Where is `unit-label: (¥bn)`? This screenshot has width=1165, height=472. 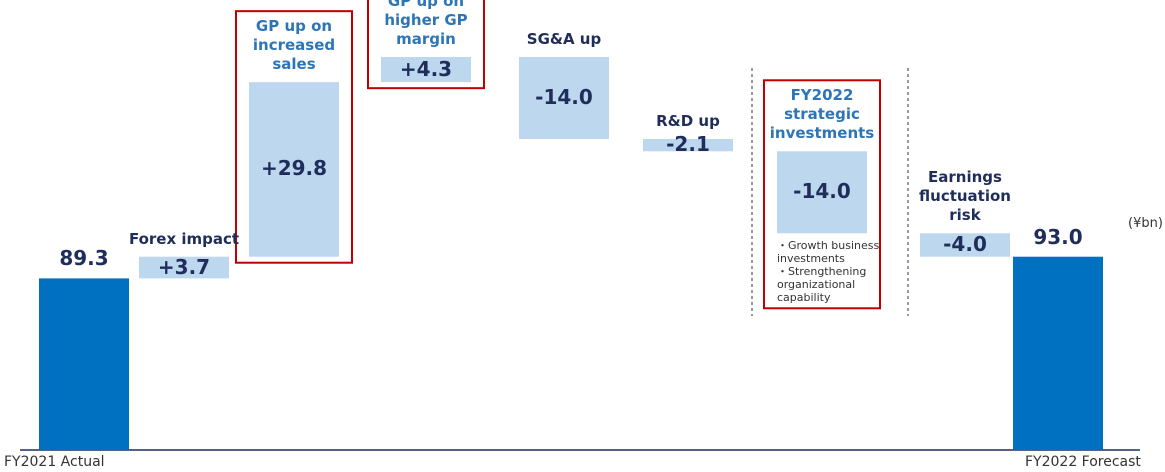
unit-label: (¥bn) is located at coordinates (1145, 223).